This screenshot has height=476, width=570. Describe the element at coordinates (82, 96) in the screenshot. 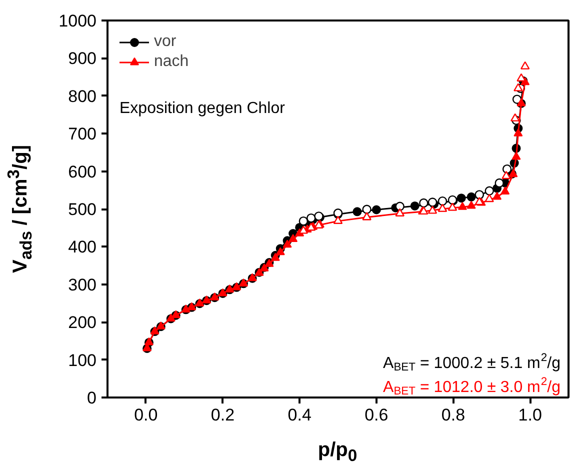

I see `y-tick-label: 800` at that location.